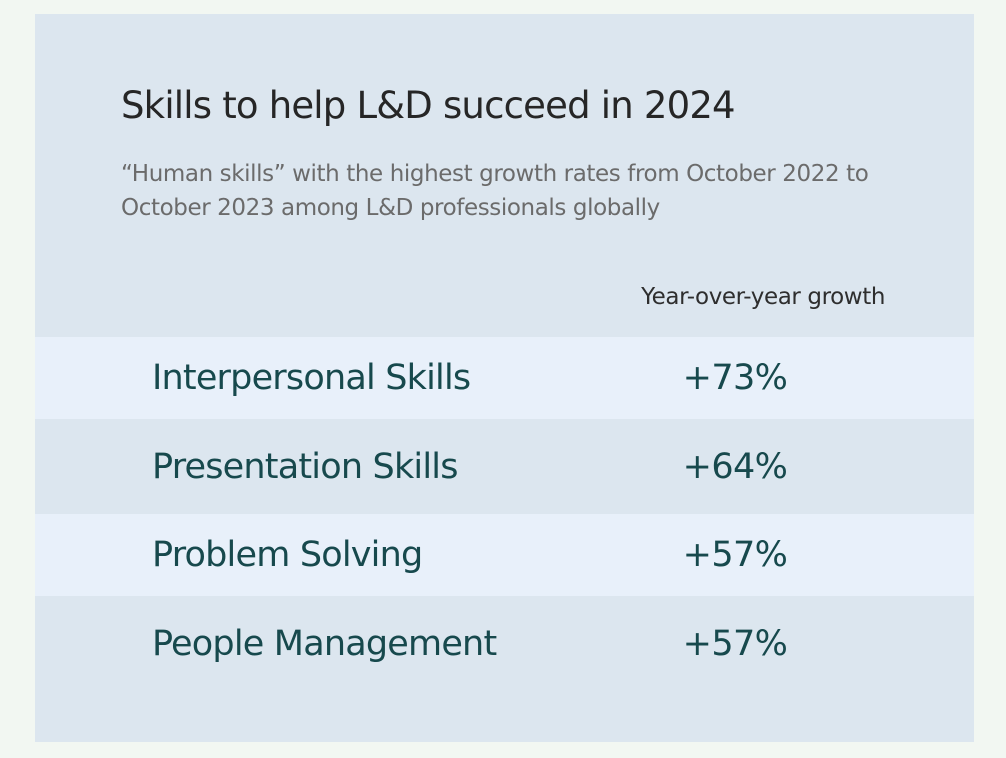 The image size is (1006, 758). I want to click on table-row-problem-solving: Problem Solving +57%, so click(504, 555).